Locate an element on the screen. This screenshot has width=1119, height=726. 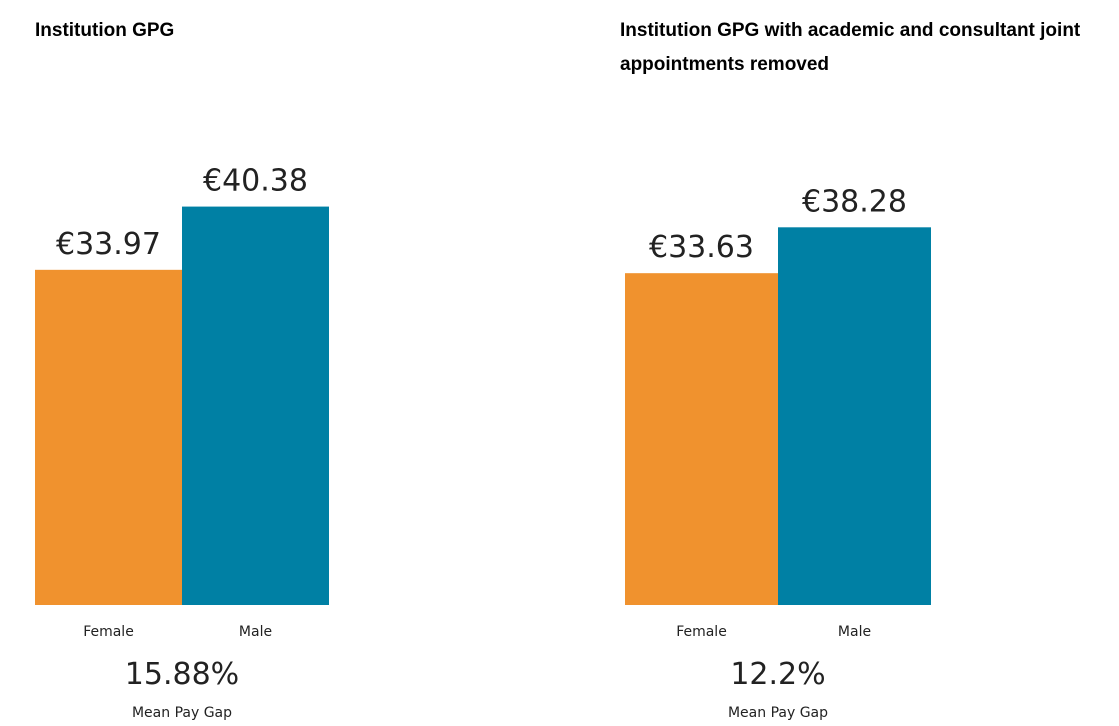
value-label: €40.38 is located at coordinates (255, 181).